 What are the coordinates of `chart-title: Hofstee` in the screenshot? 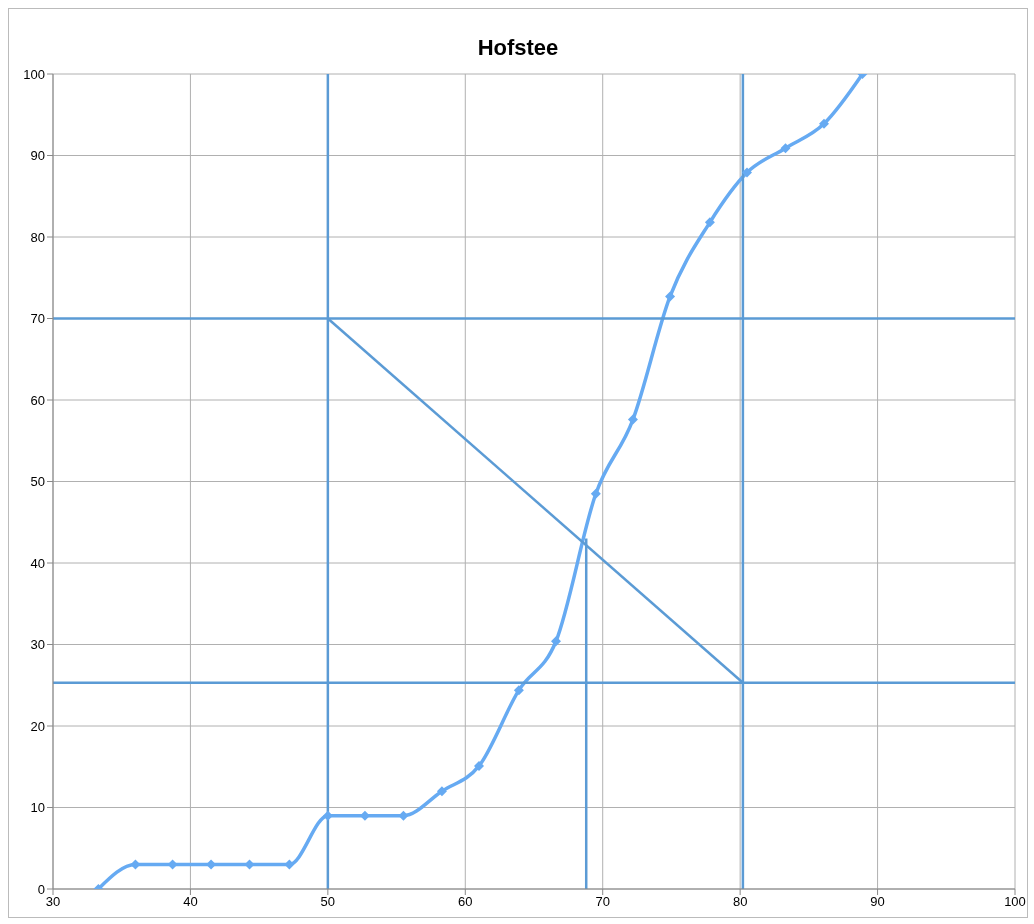 It's located at (518, 48).